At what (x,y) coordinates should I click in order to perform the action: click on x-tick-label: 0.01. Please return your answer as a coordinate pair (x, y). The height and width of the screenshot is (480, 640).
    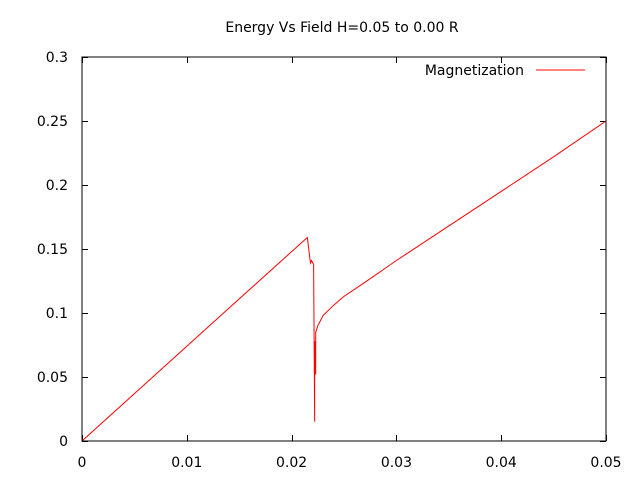
    Looking at the image, I should click on (186, 463).